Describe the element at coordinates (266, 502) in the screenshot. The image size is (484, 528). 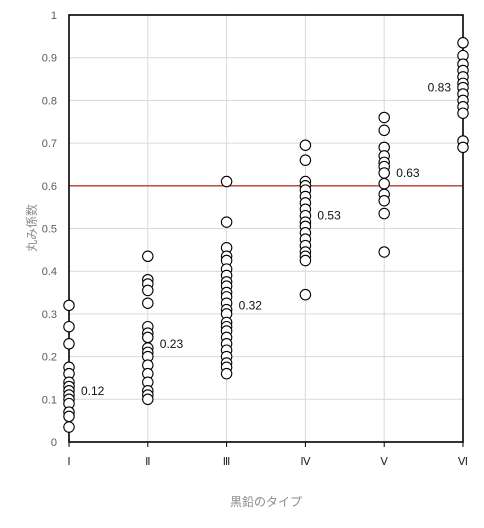
I see `x-axis-label: 黒鉛のタイプ` at that location.